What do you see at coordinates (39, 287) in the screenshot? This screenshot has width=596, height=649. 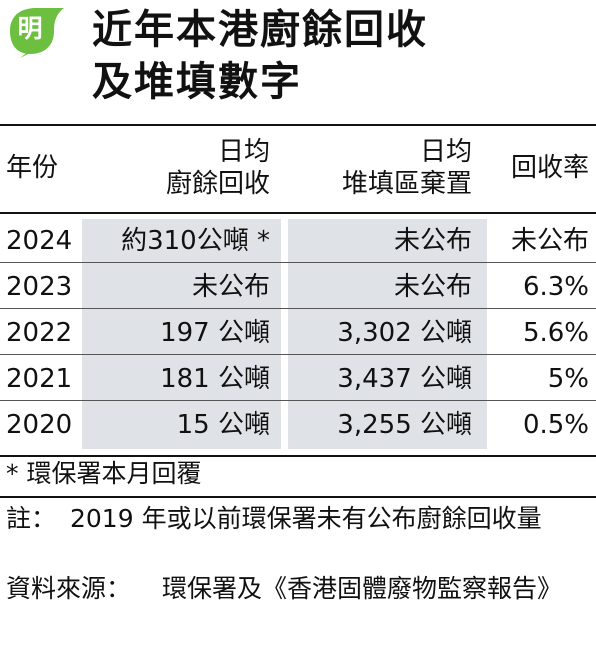 I see `cell-year: 2023` at bounding box center [39, 287].